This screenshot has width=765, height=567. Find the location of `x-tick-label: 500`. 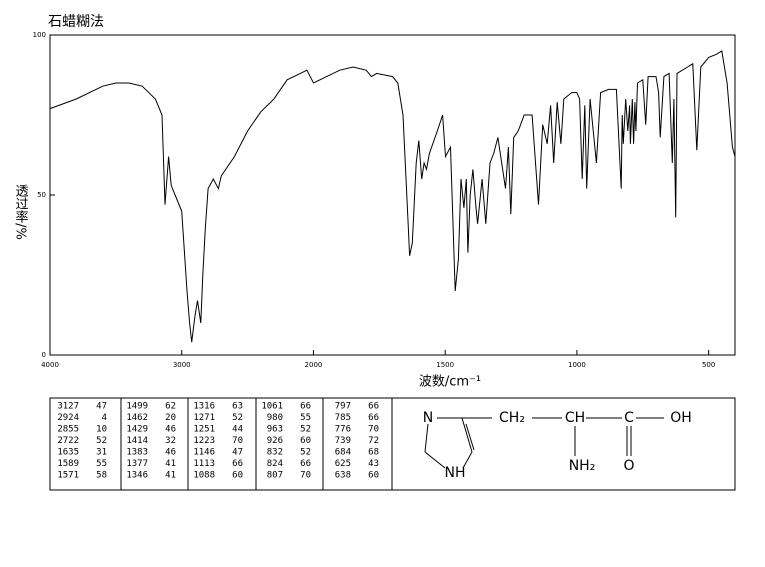

x-tick-label: 500 is located at coordinates (708, 365).